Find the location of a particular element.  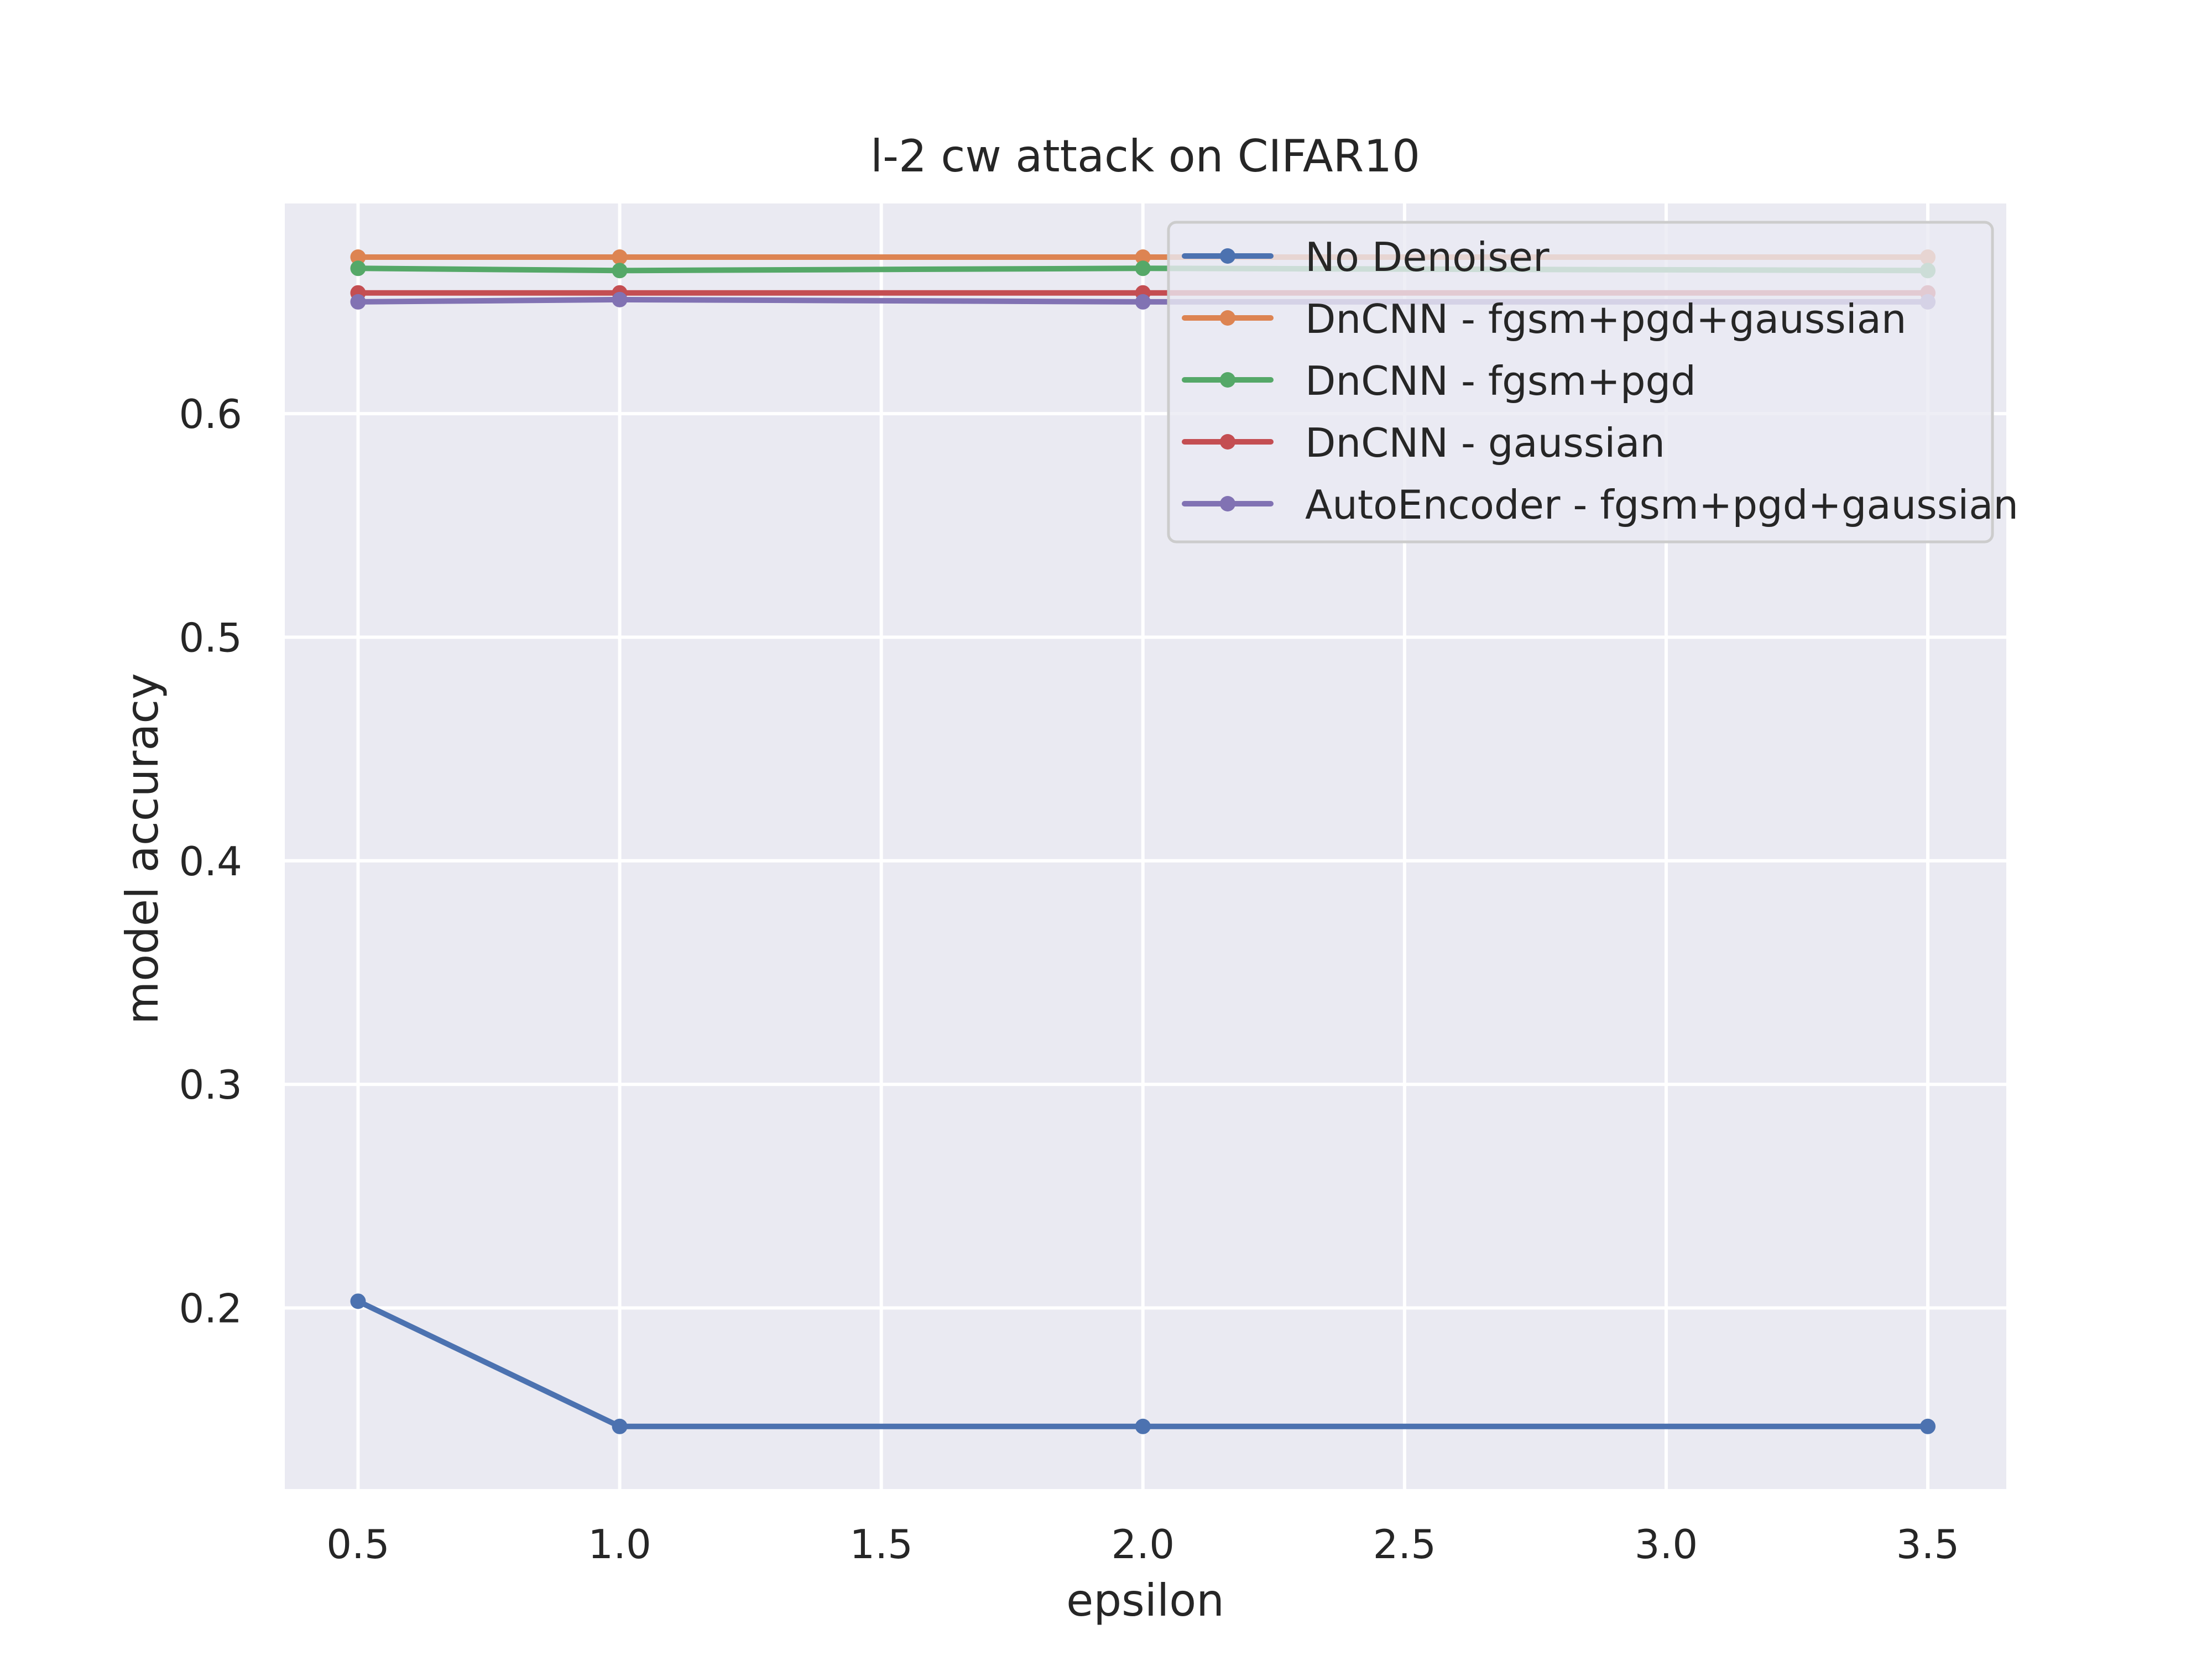

legend-label: DnCNN - gaussian is located at coordinates (1485, 443).